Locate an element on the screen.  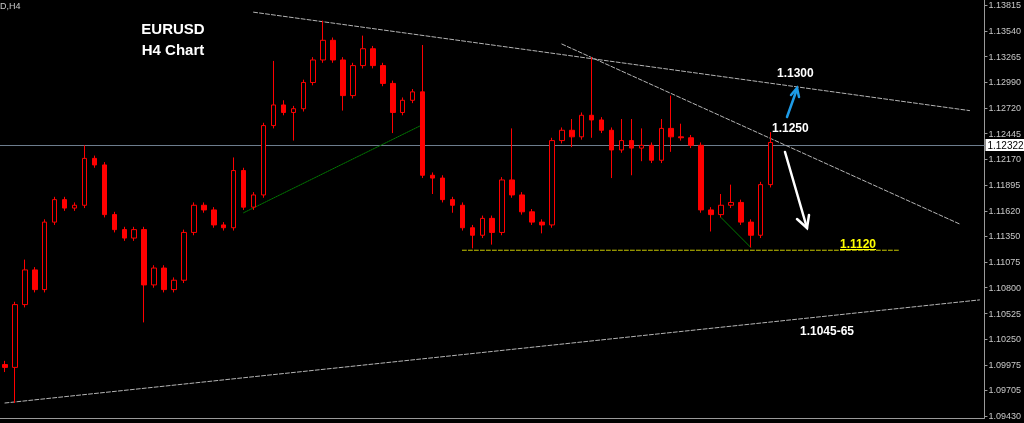
ref-line-label: 1.12322 is located at coordinates (1005, 145).